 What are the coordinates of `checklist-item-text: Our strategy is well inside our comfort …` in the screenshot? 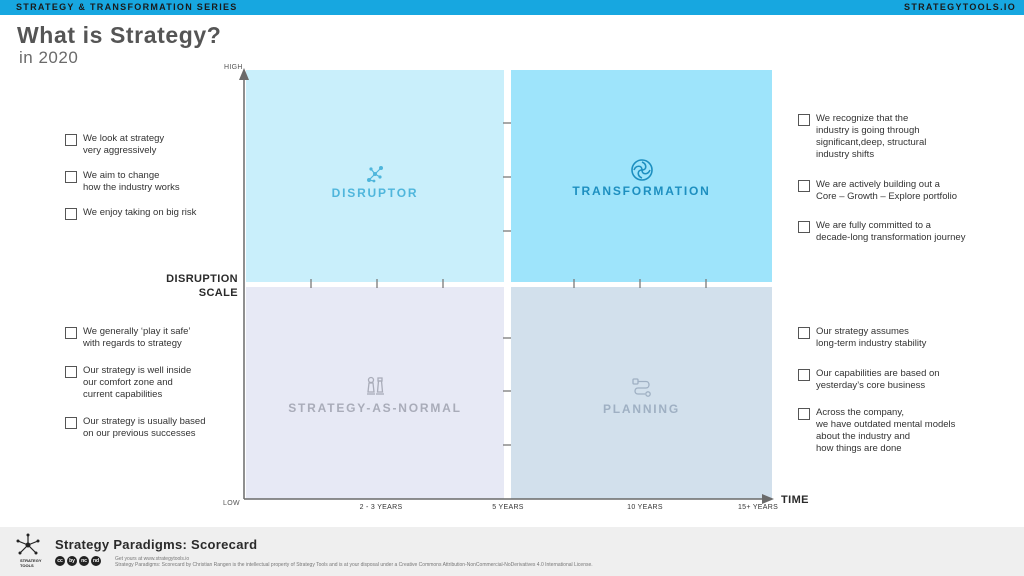 It's located at (137, 382).